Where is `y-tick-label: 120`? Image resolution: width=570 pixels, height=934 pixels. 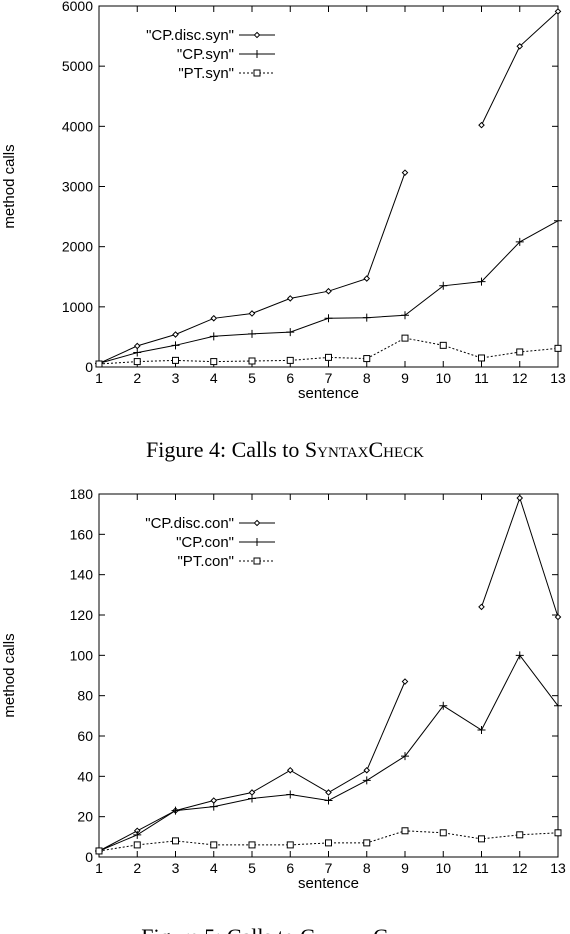 y-tick-label: 120 is located at coordinates (82, 615).